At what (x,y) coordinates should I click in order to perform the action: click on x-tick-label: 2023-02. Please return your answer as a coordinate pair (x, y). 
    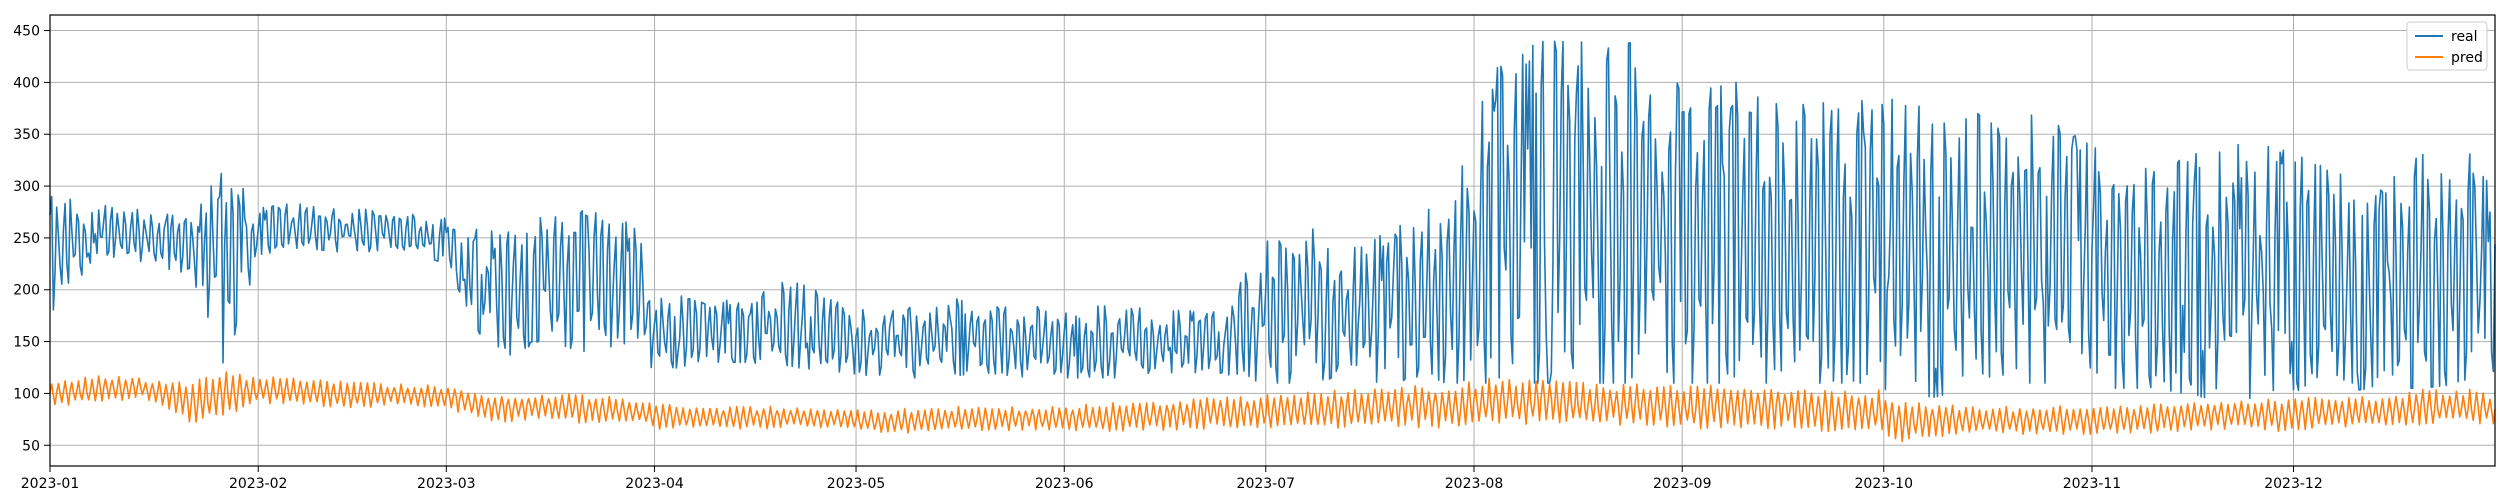
    Looking at the image, I should click on (258, 484).